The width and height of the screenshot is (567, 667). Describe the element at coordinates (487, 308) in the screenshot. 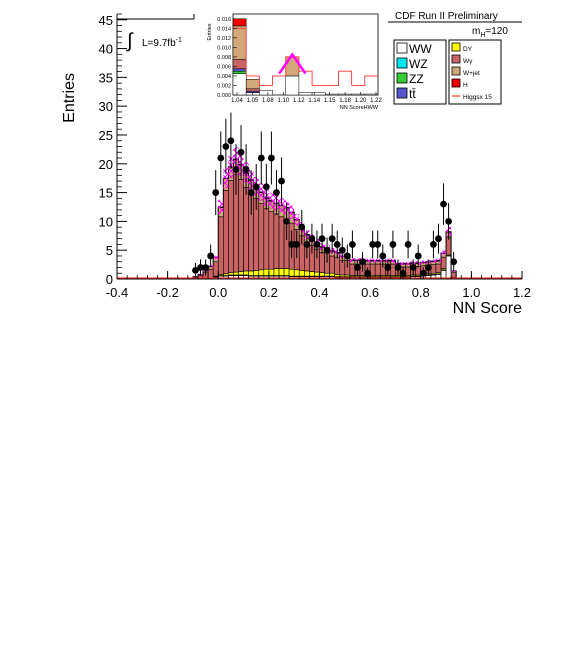

I see `x-axis-title: NN Score` at that location.